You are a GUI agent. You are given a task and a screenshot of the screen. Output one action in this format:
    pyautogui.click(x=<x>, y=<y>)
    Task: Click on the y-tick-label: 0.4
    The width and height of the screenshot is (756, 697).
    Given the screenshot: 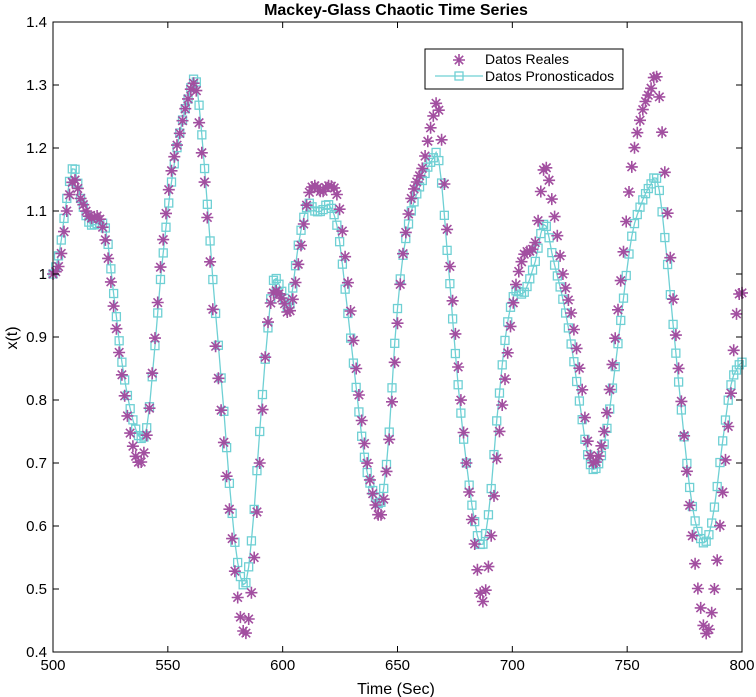 What is the action you would take?
    pyautogui.click(x=36, y=652)
    